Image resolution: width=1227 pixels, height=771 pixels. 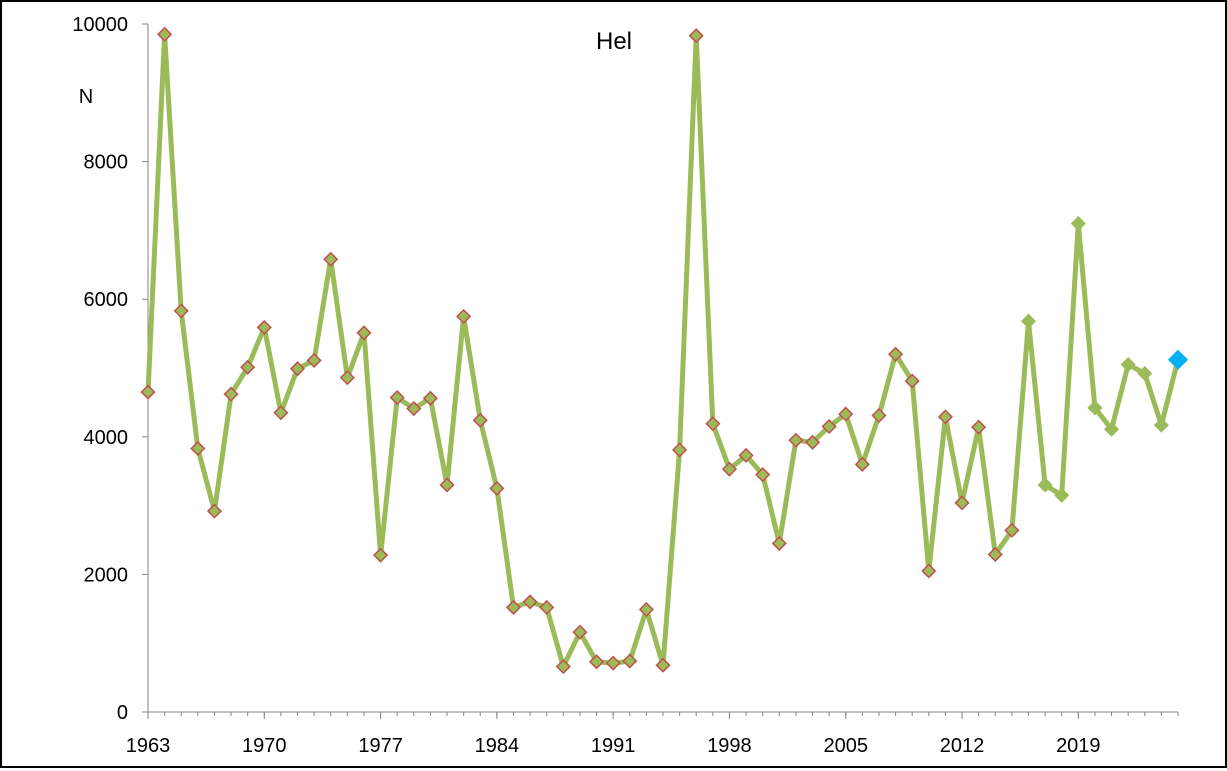 I want to click on y-tick-label: 6000, so click(x=106, y=300).